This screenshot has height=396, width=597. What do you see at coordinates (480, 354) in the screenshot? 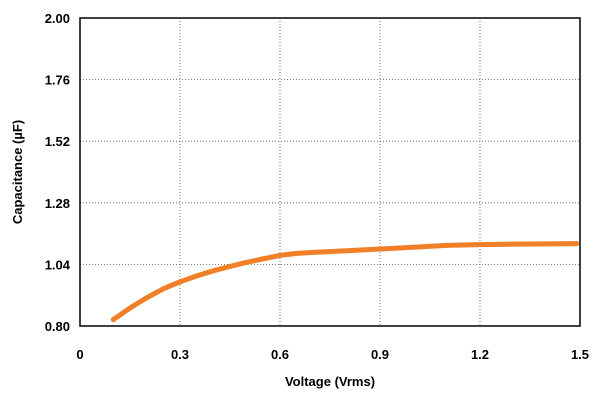
I see `x-tick-label: 1.2` at bounding box center [480, 354].